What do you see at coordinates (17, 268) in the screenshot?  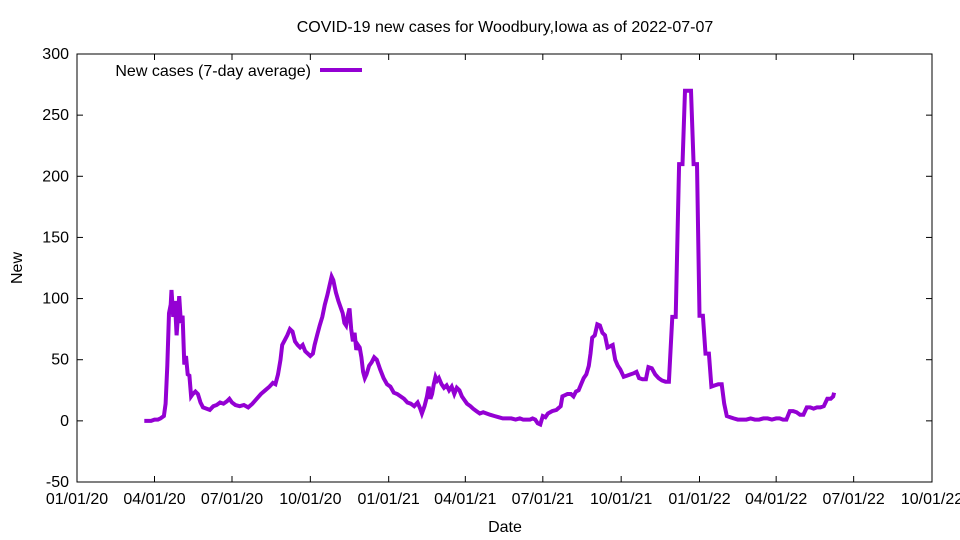 I see `y-axis-label: New` at bounding box center [17, 268].